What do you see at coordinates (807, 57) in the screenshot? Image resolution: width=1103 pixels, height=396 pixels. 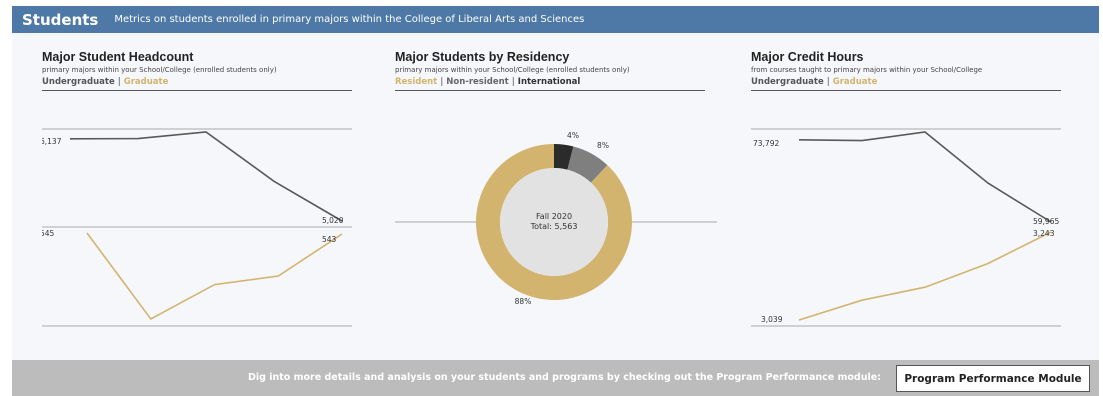 I see `credit-title: Major Credit Hours` at bounding box center [807, 57].